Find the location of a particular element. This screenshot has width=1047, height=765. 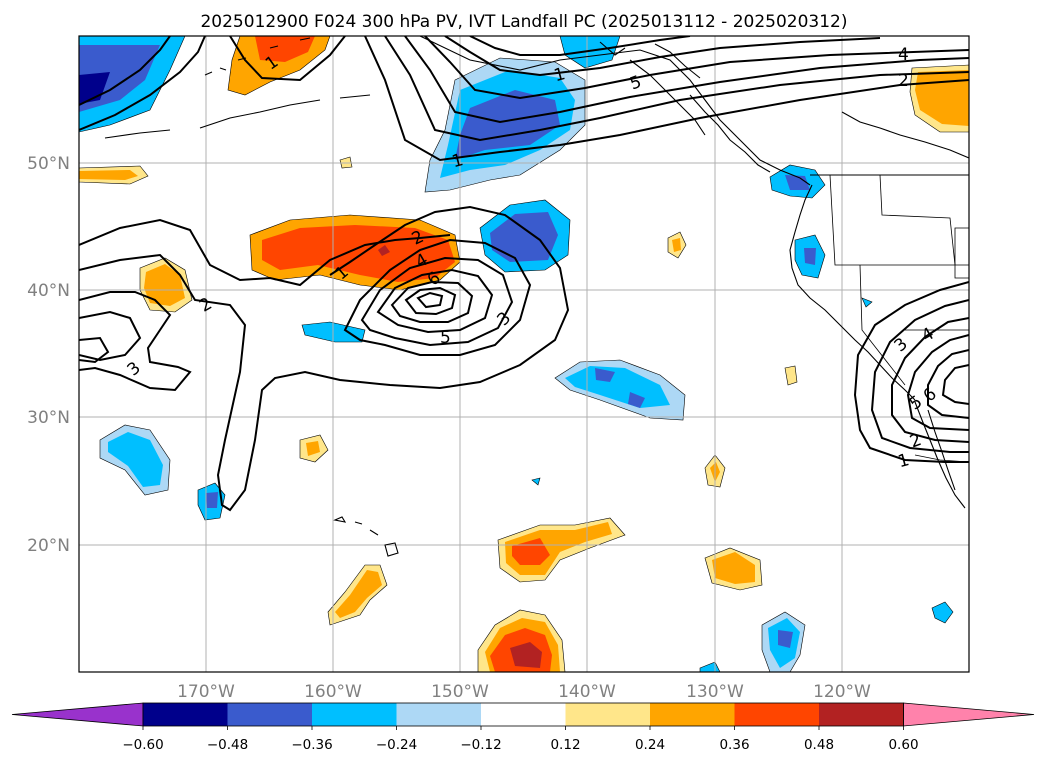

colorbar-extend-high is located at coordinates (969, 714).